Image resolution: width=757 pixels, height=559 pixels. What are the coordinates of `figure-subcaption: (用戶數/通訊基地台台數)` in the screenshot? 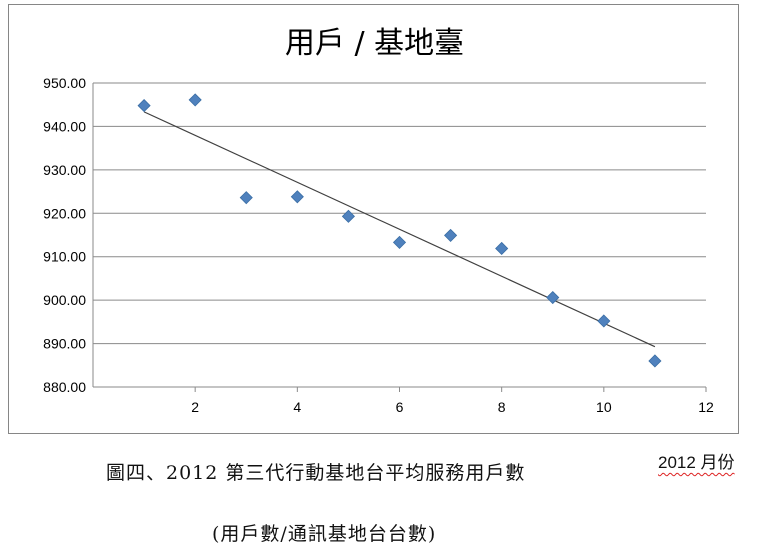 It's located at (324, 534).